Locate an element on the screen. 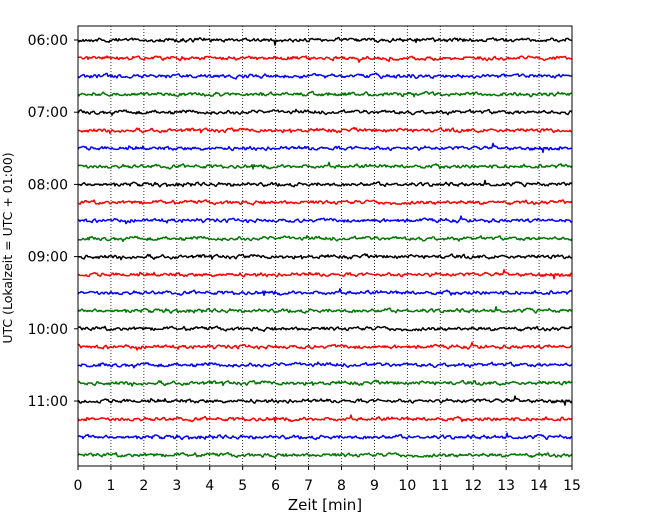  y-tick-label-0: 06:00 is located at coordinates (48, 41).